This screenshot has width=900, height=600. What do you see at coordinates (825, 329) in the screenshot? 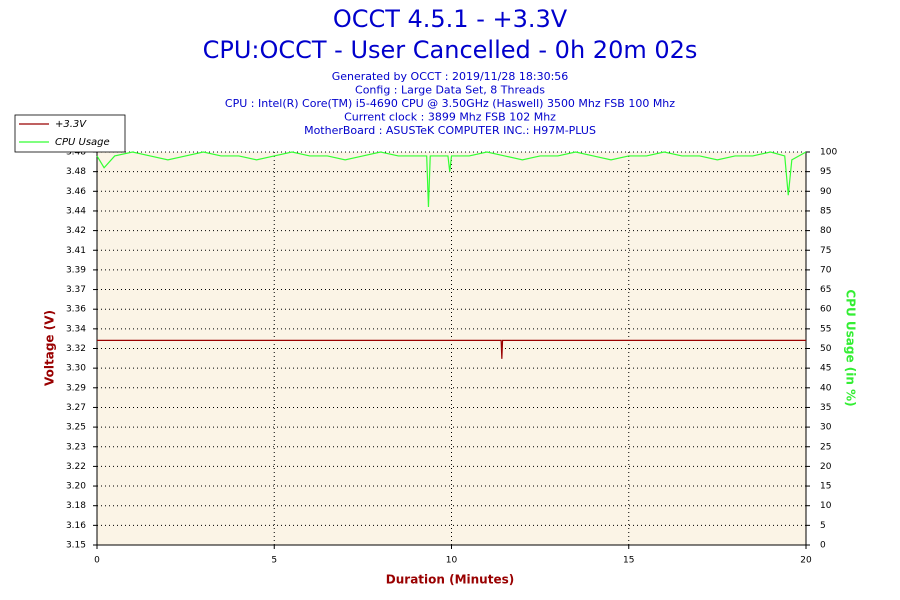
I see `y2-tick-label: 55` at bounding box center [825, 329].